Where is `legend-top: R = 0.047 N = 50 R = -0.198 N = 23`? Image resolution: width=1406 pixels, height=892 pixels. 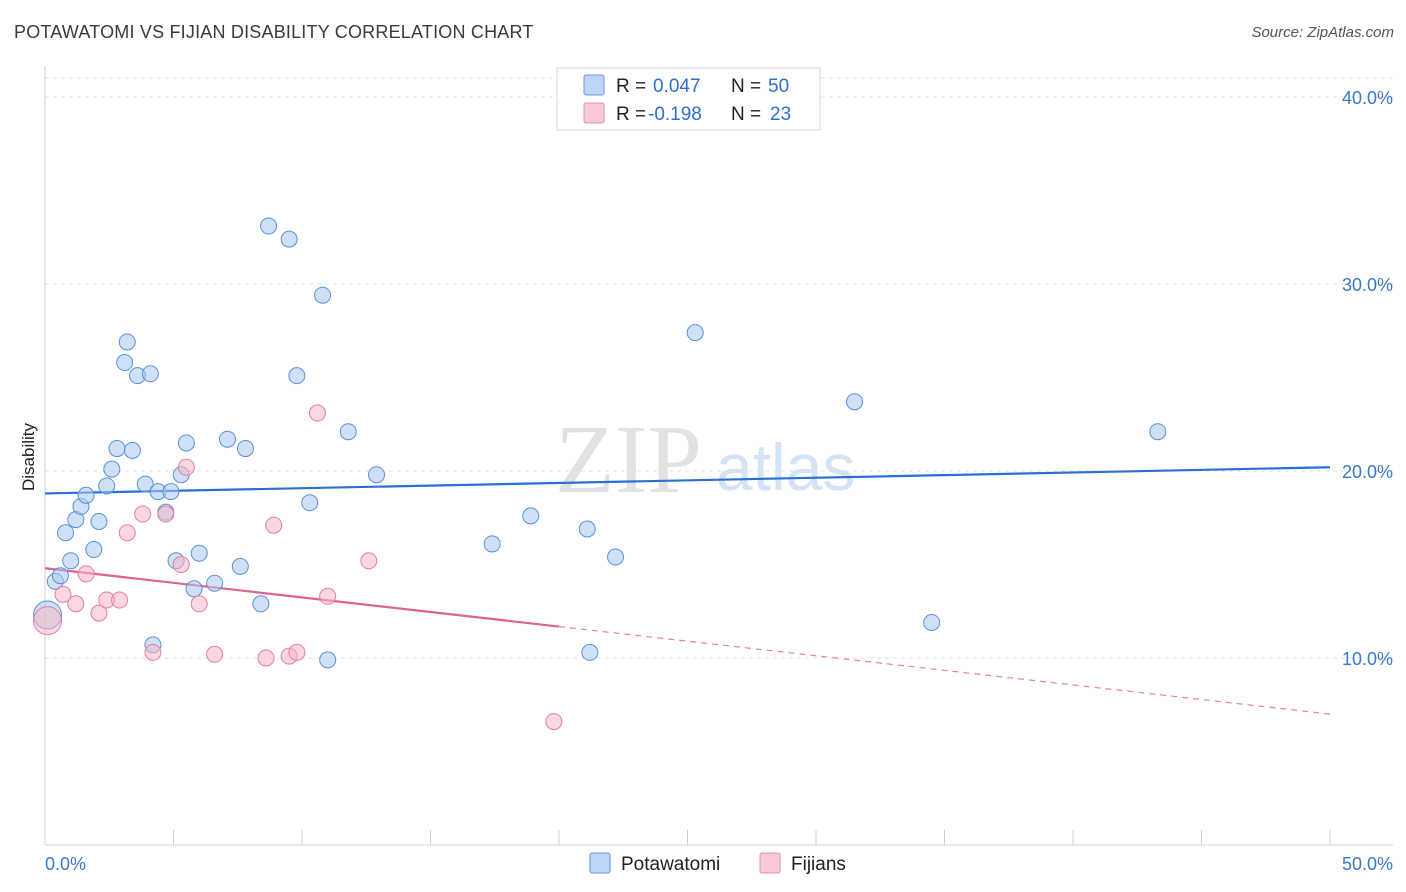
legend-top: R = 0.047 N = 50 R = -0.198 N = 23 is located at coordinates (688, 99).